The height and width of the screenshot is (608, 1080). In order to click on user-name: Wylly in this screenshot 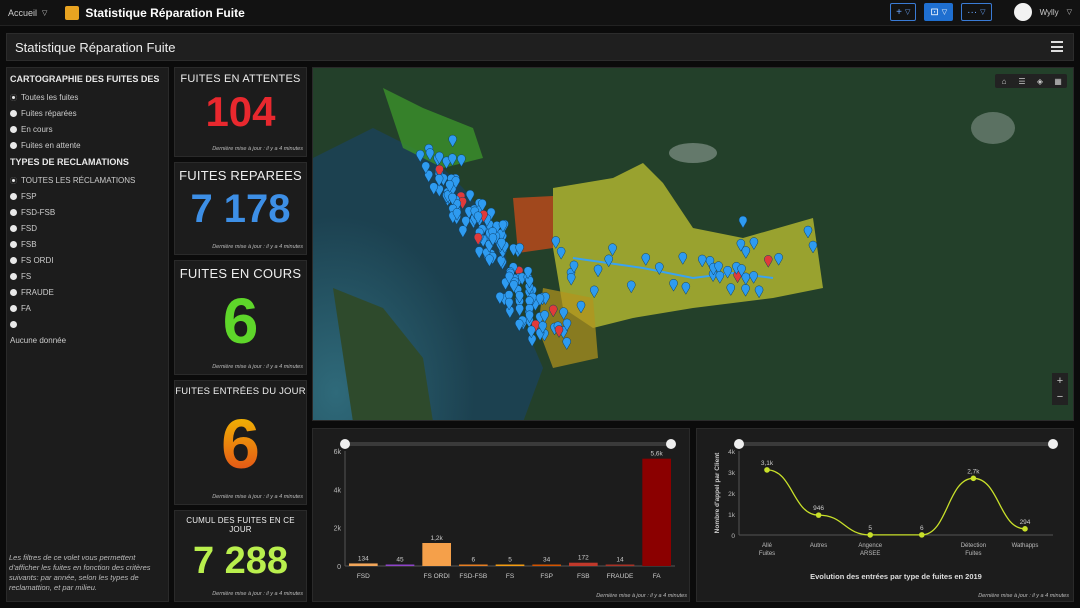, I will do `click(1049, 12)`.